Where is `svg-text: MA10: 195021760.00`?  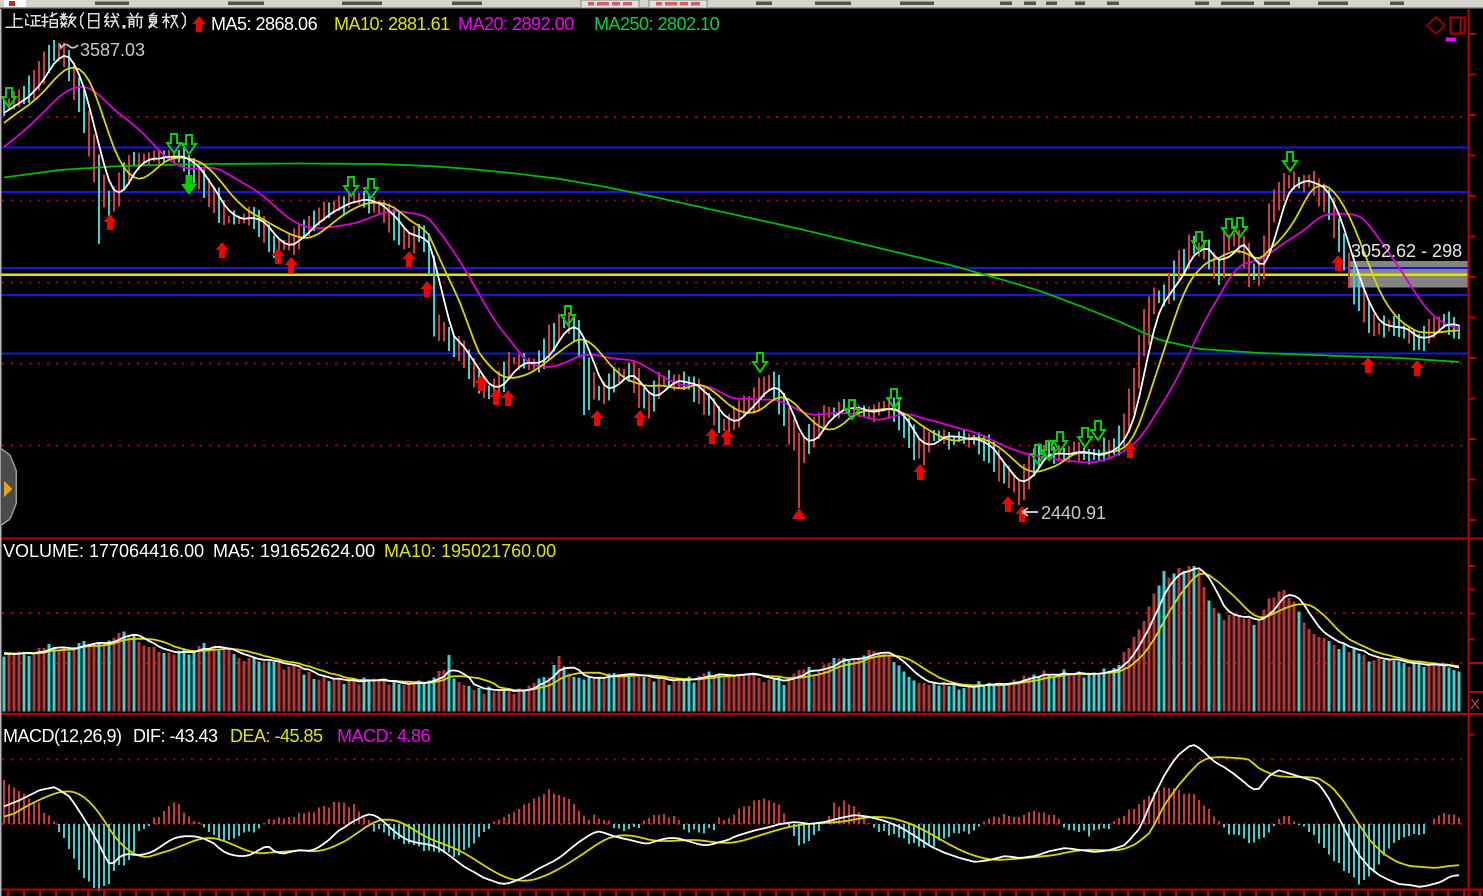
svg-text: MA10: 195021760.00 is located at coordinates (470, 551).